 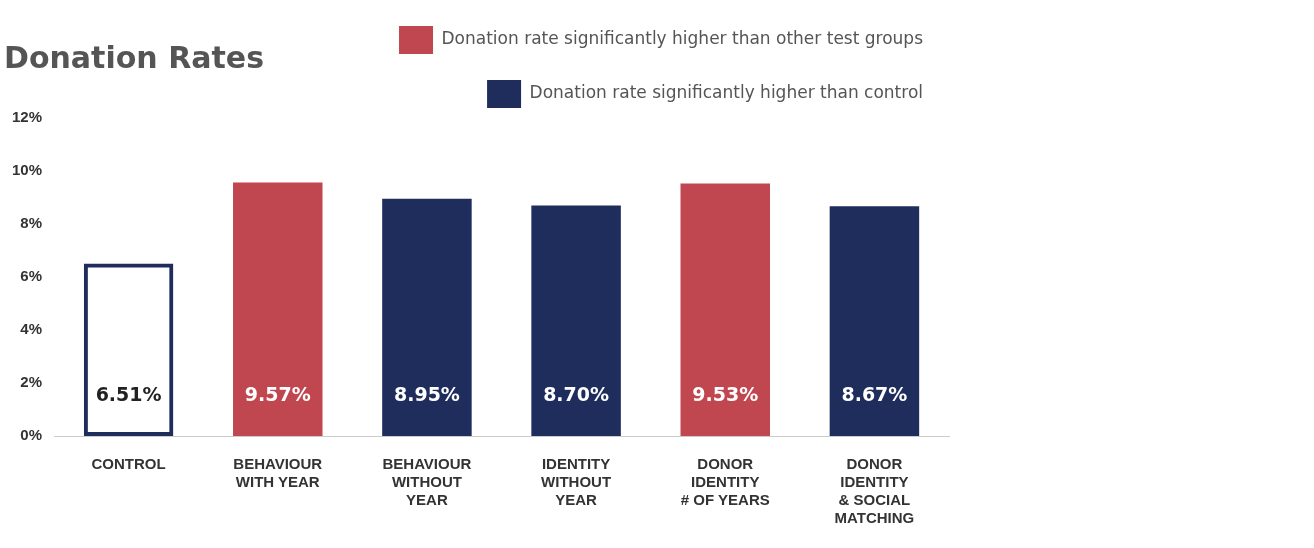 What do you see at coordinates (27, 170) in the screenshot?
I see `y-tick-label: 10%` at bounding box center [27, 170].